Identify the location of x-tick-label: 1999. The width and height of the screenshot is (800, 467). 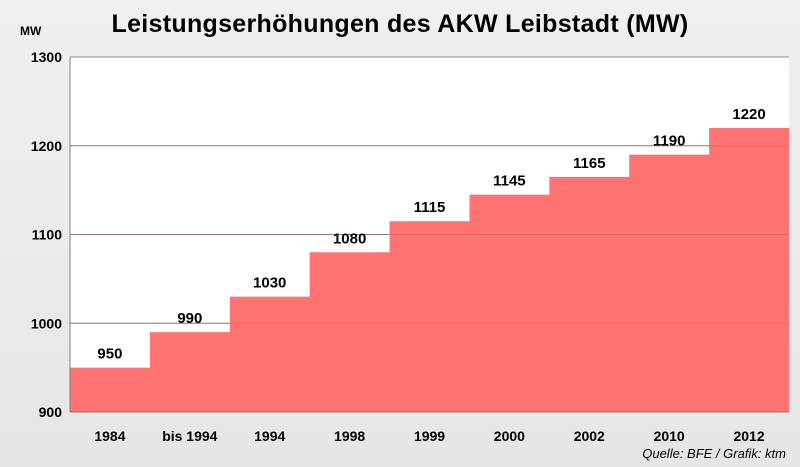
(429, 436).